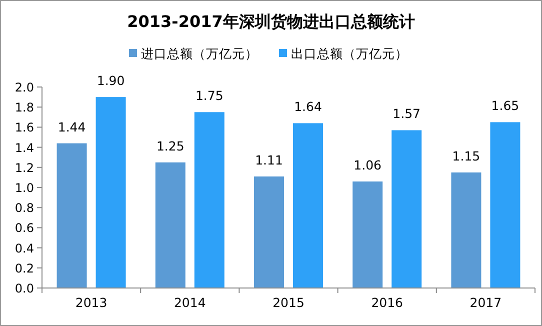 This screenshot has height=326, width=542. What do you see at coordinates (271, 21) in the screenshot?
I see `chart-title: 2013-2017年深圳货物进出口总额统计` at bounding box center [271, 21].